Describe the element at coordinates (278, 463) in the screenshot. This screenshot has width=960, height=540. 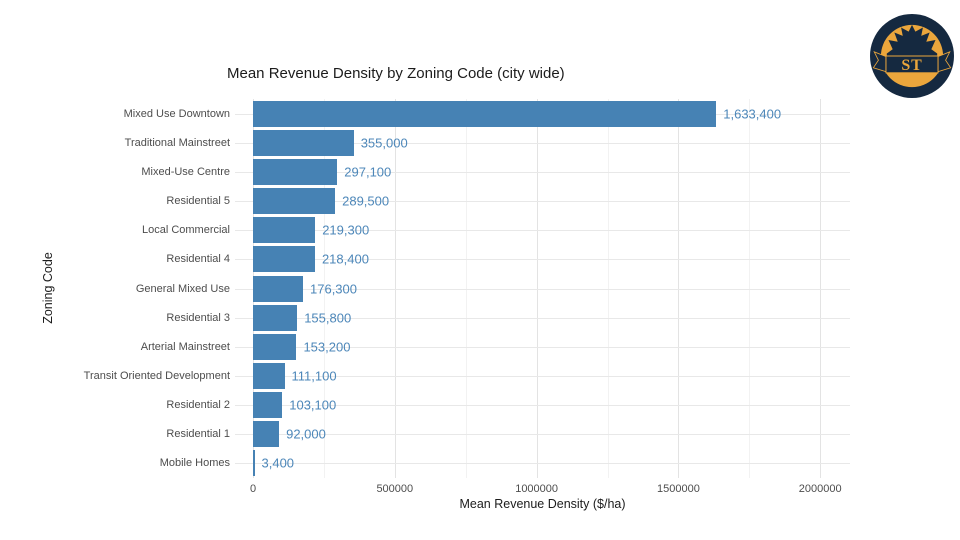
I see `value-label: 3,400` at that location.